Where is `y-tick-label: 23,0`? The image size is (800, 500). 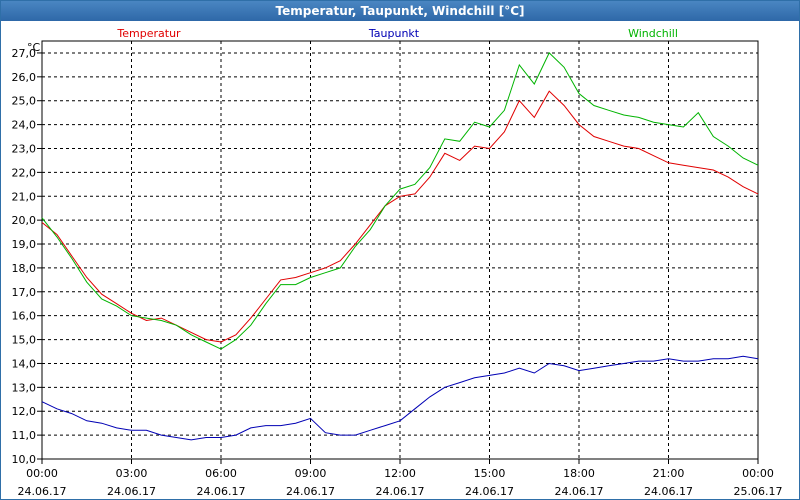 y-tick-label: 23,0 is located at coordinates (24, 148).